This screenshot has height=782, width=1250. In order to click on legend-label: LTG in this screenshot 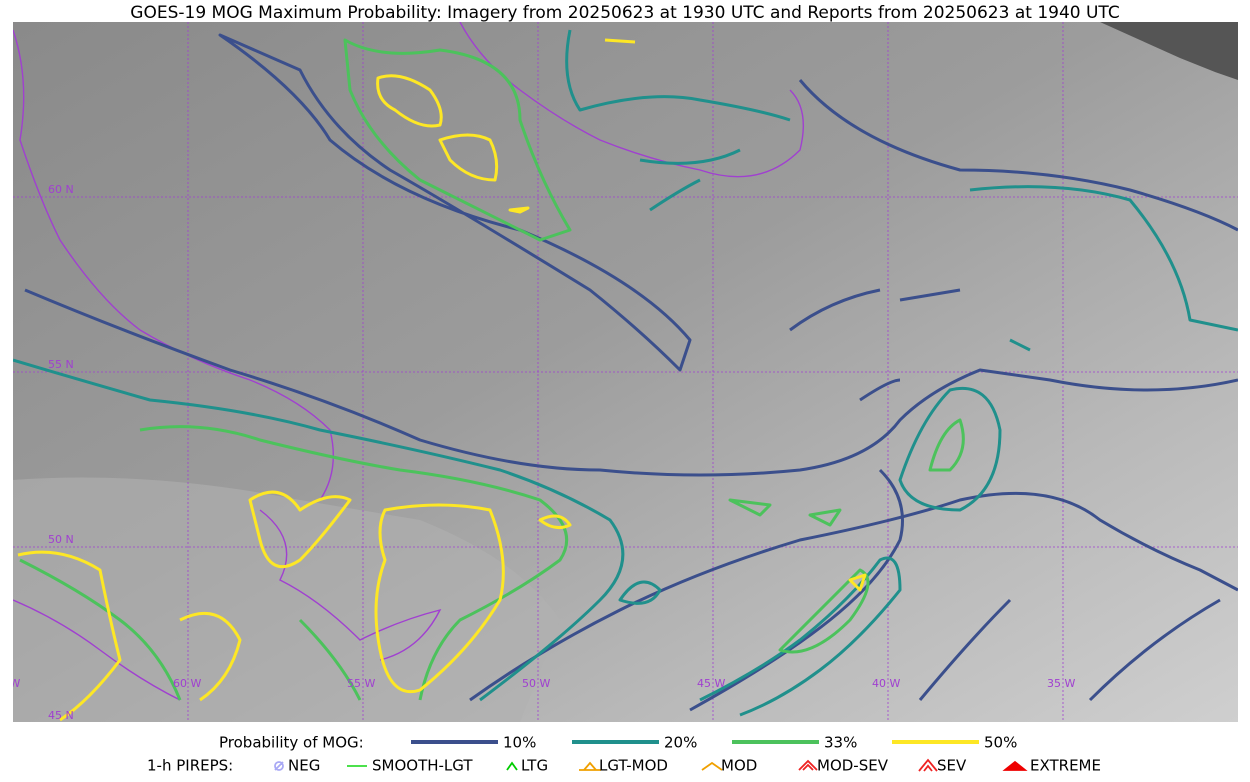, I will do `click(534, 766)`.